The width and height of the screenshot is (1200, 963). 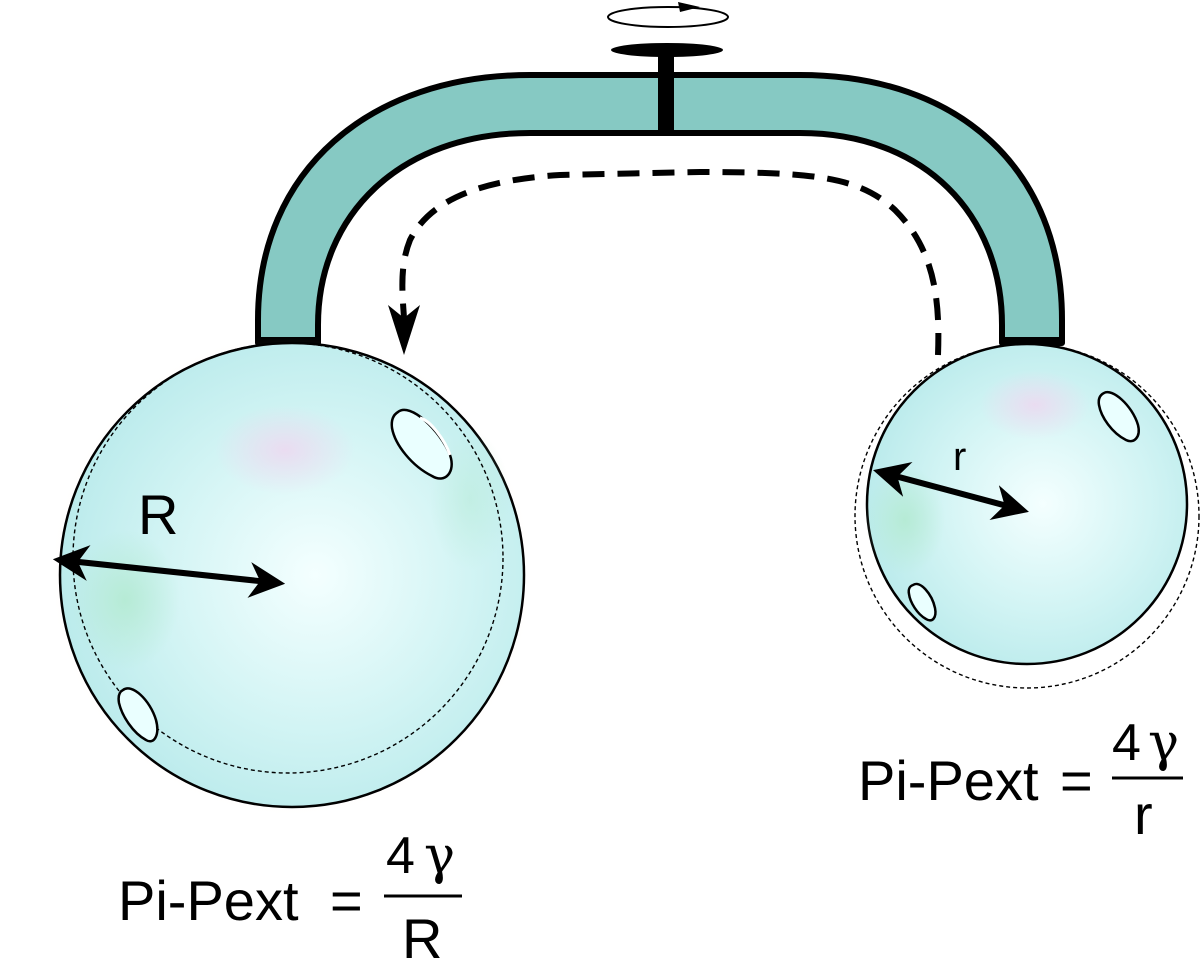 I want to click on dashed-flow-arrow-icon, so click(x=665, y=262).